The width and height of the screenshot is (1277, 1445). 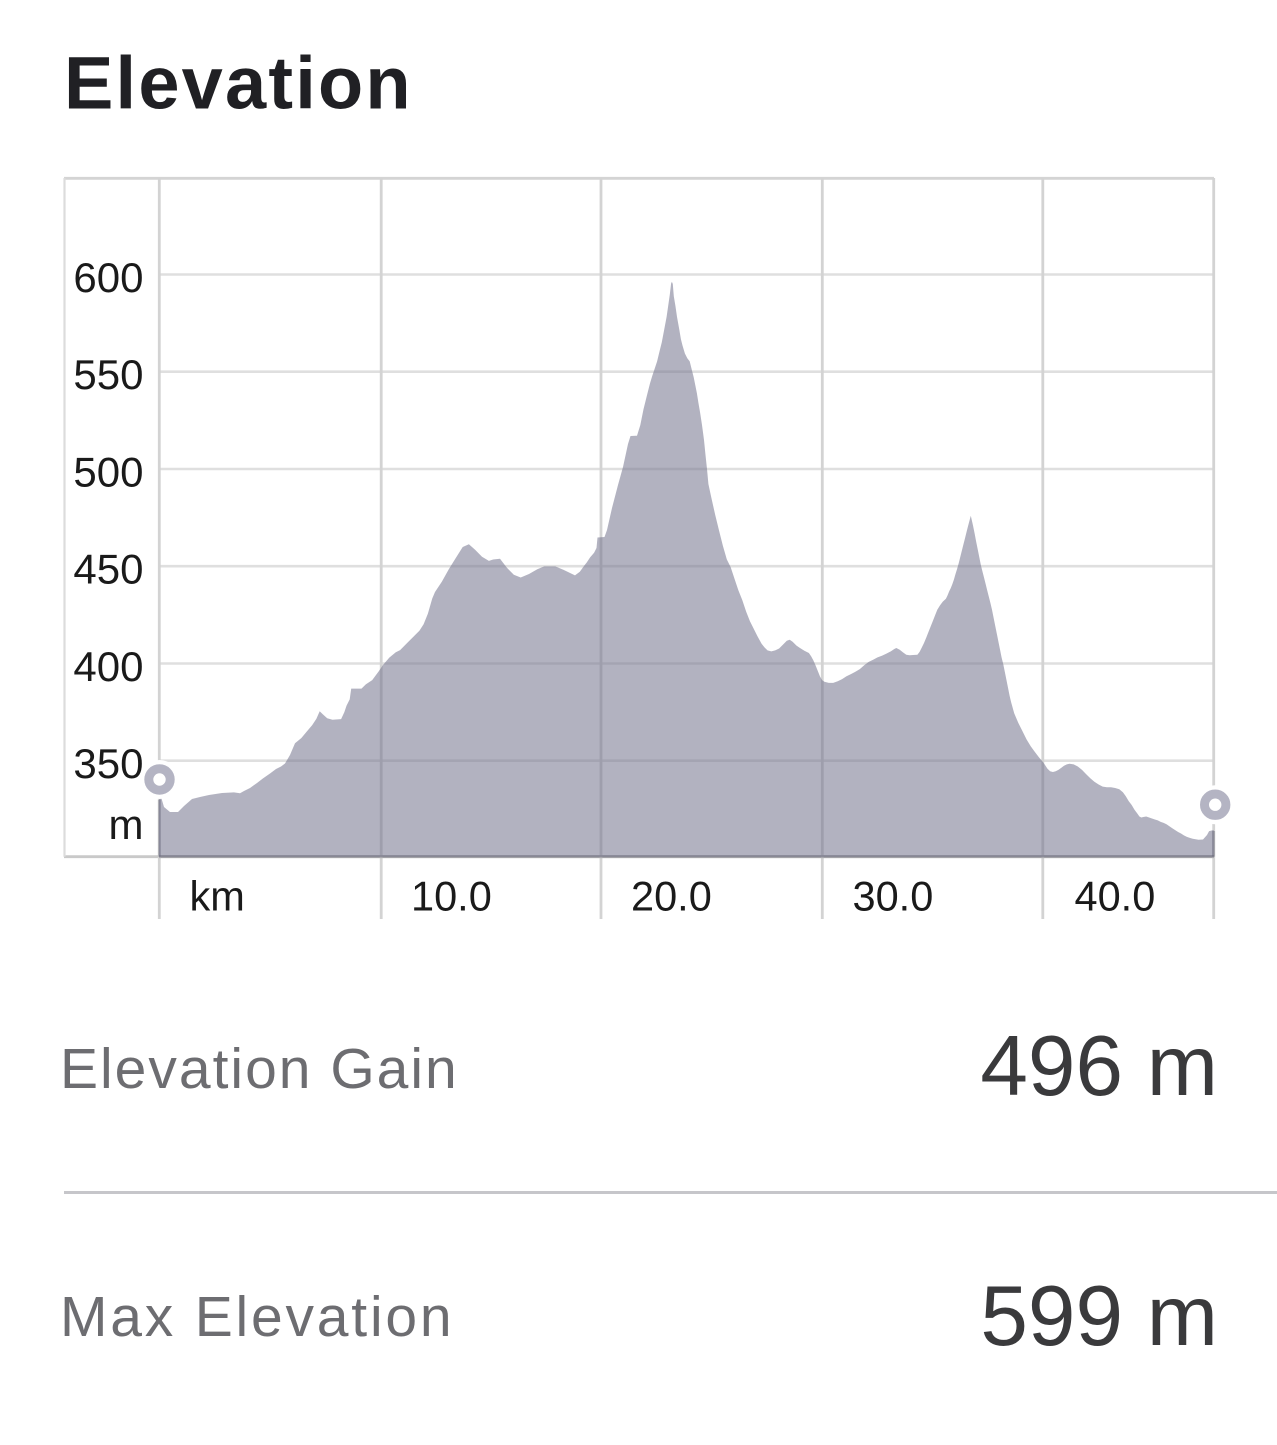 I want to click on svg-text: 10.0, so click(x=451, y=896).